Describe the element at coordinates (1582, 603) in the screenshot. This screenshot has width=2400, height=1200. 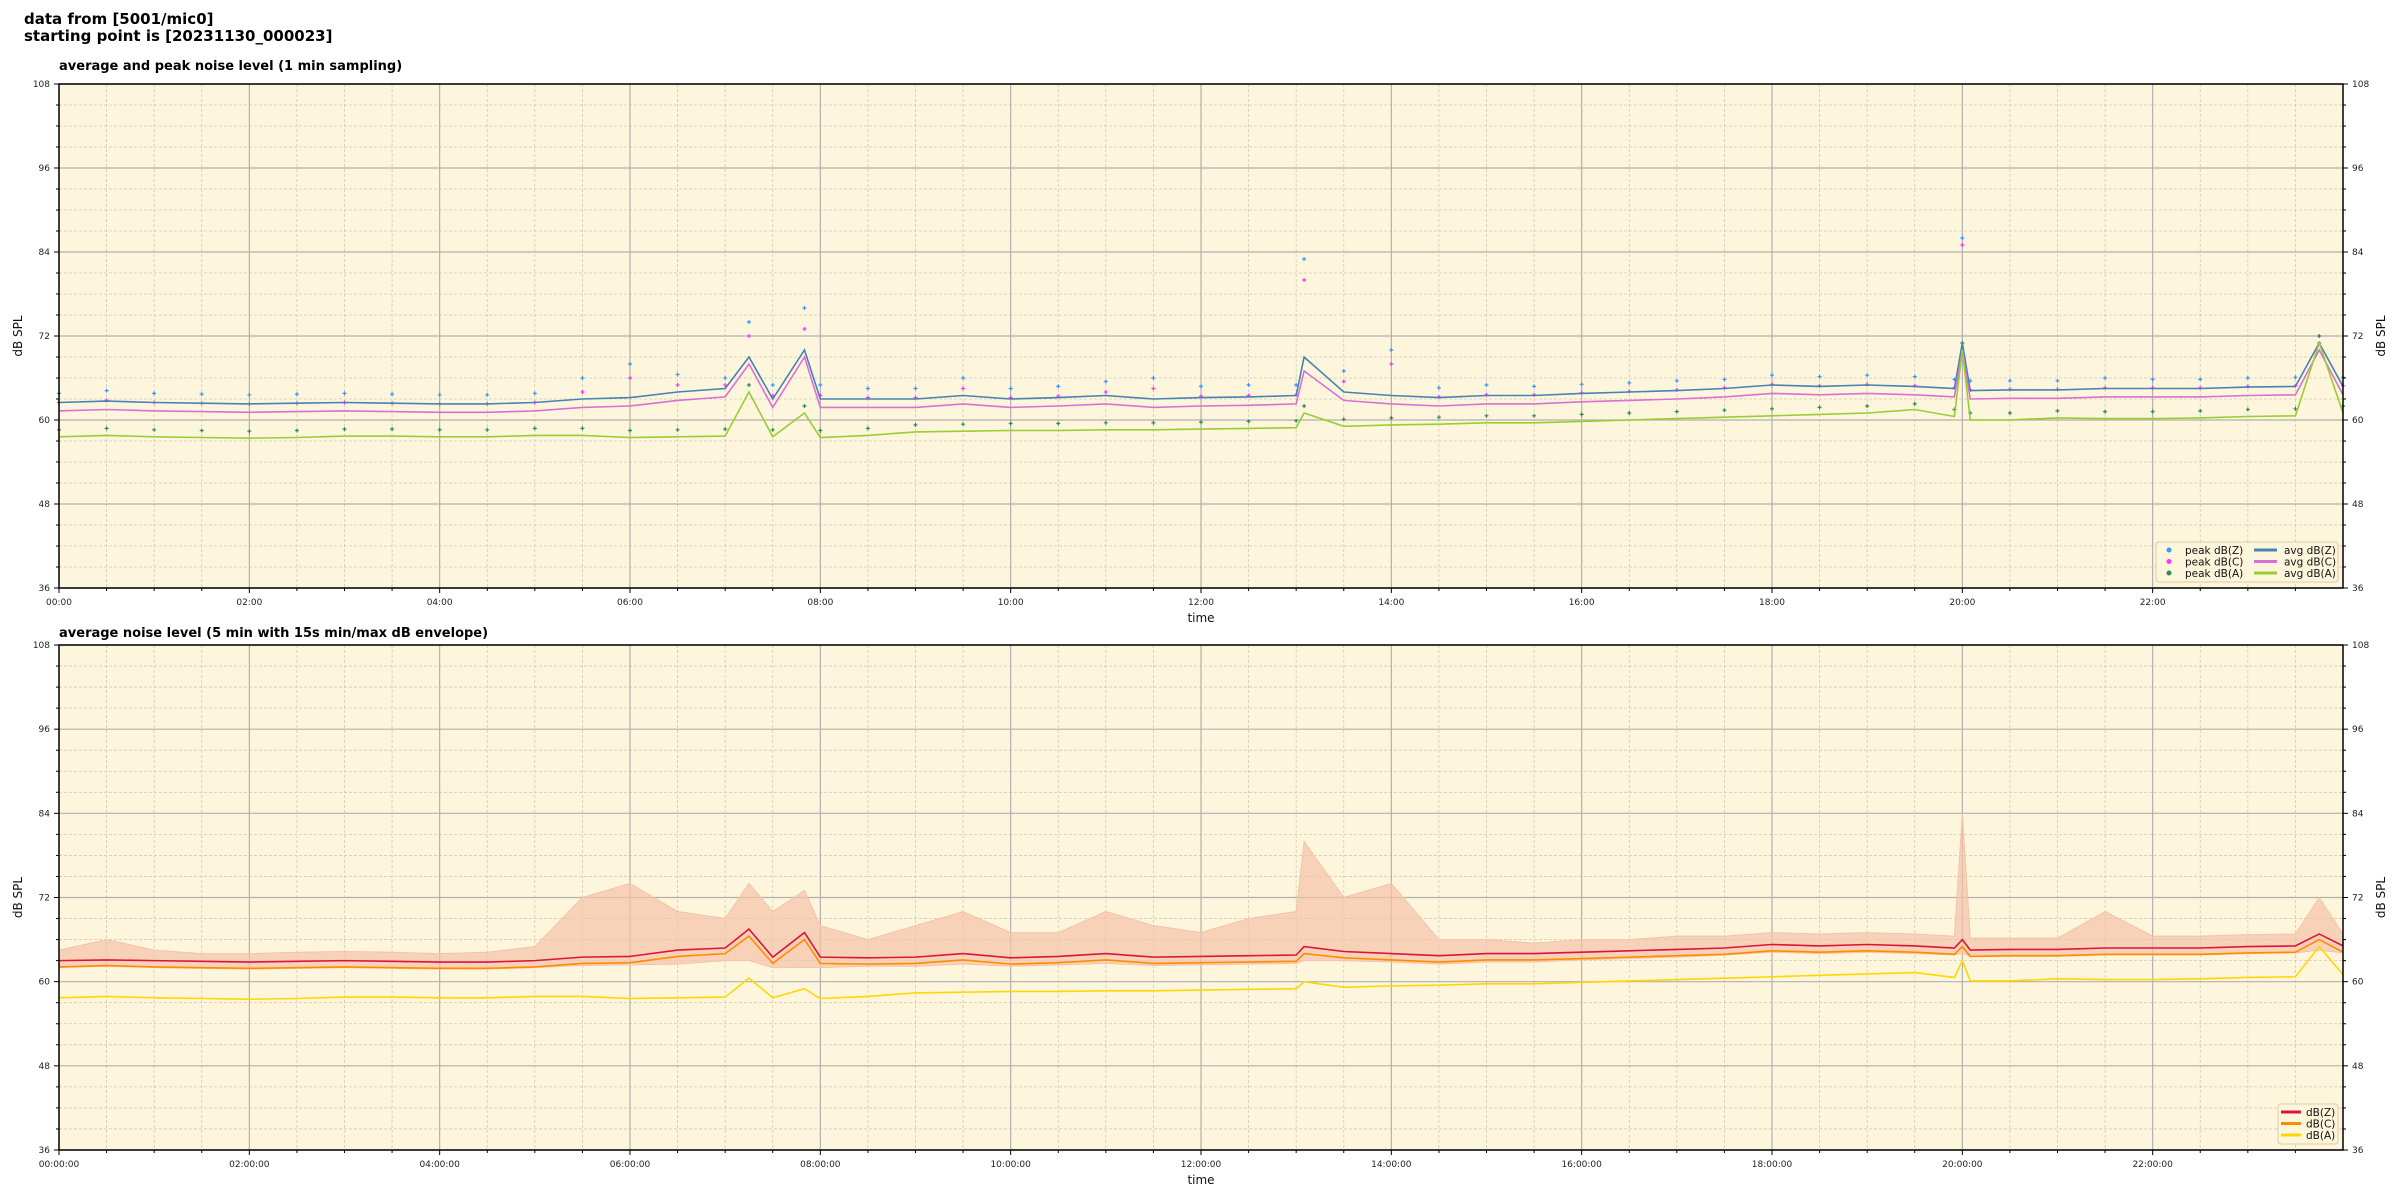
I see `x-tick-label: 16:00` at that location.